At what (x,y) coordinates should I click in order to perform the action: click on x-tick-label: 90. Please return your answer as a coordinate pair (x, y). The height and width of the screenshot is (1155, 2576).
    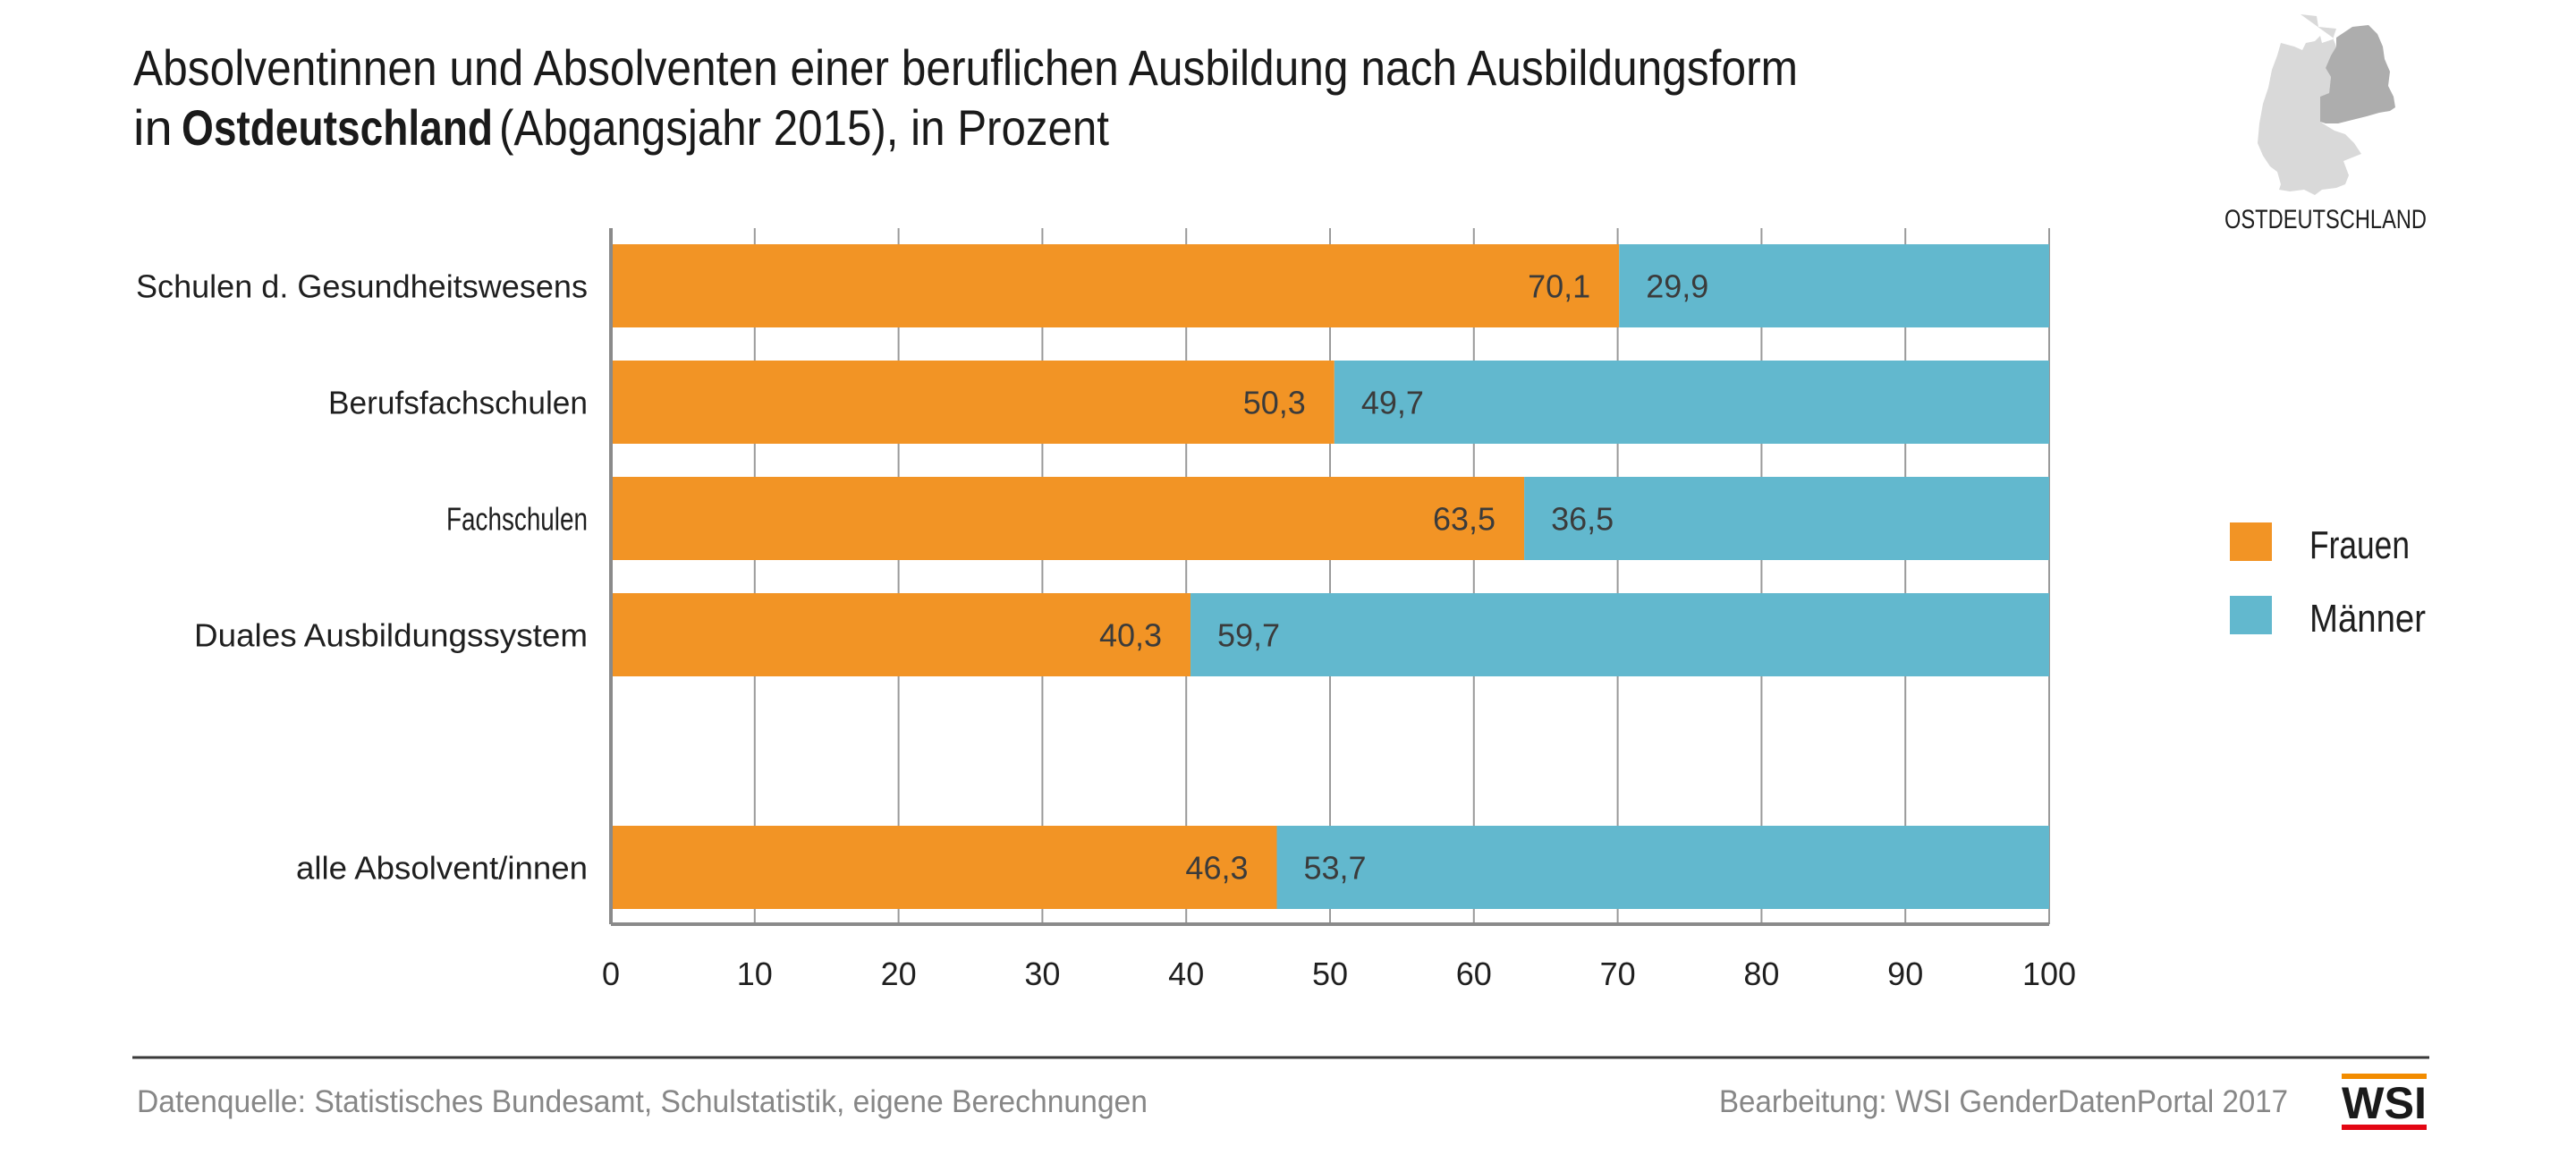
    Looking at the image, I should click on (1905, 973).